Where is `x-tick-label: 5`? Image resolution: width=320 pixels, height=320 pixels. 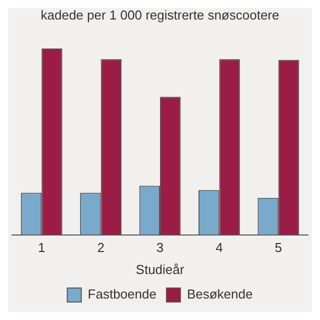
x-tick-label: 5 is located at coordinates (278, 248).